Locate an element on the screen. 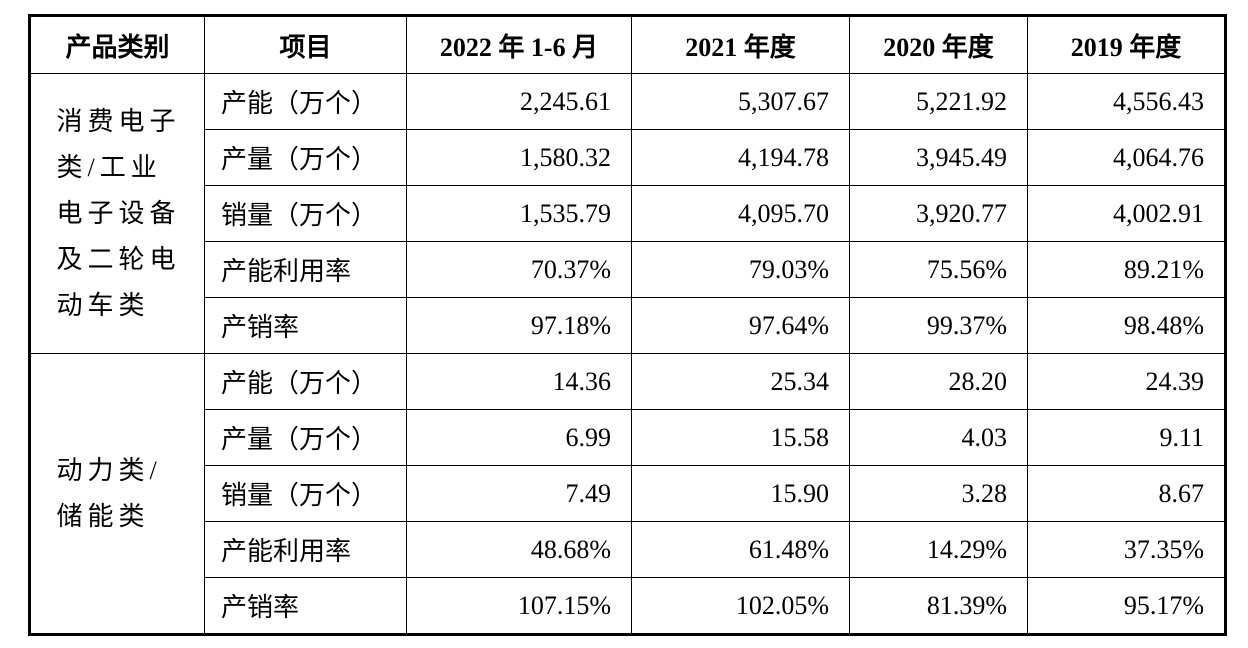  table-row: 产能利用率 70.37% 79.03% 75.56% 89.21% is located at coordinates (628, 269).